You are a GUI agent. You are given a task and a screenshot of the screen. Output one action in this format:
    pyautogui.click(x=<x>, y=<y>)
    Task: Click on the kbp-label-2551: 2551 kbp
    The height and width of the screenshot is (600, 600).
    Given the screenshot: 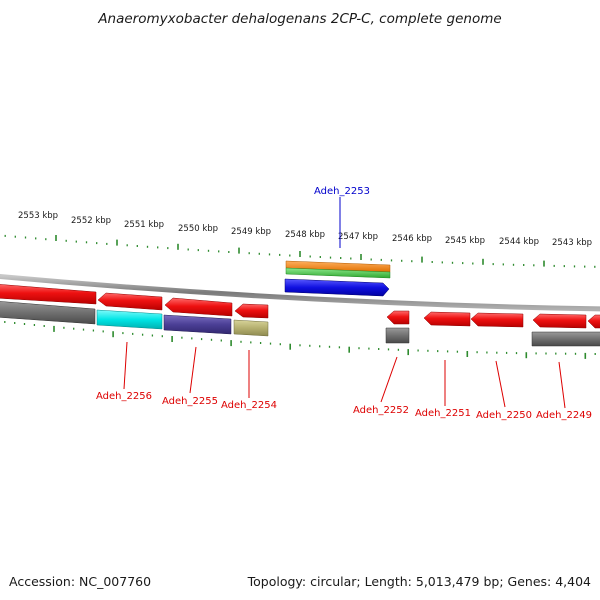 What is the action you would take?
    pyautogui.click(x=144, y=225)
    